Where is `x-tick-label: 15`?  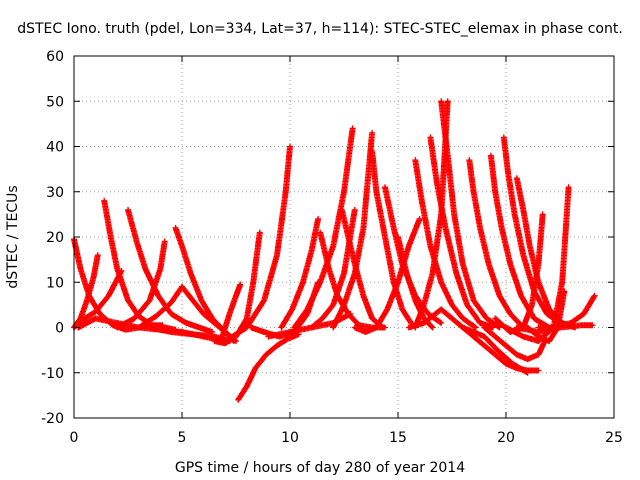
x-tick-label: 15 is located at coordinates (398, 438).